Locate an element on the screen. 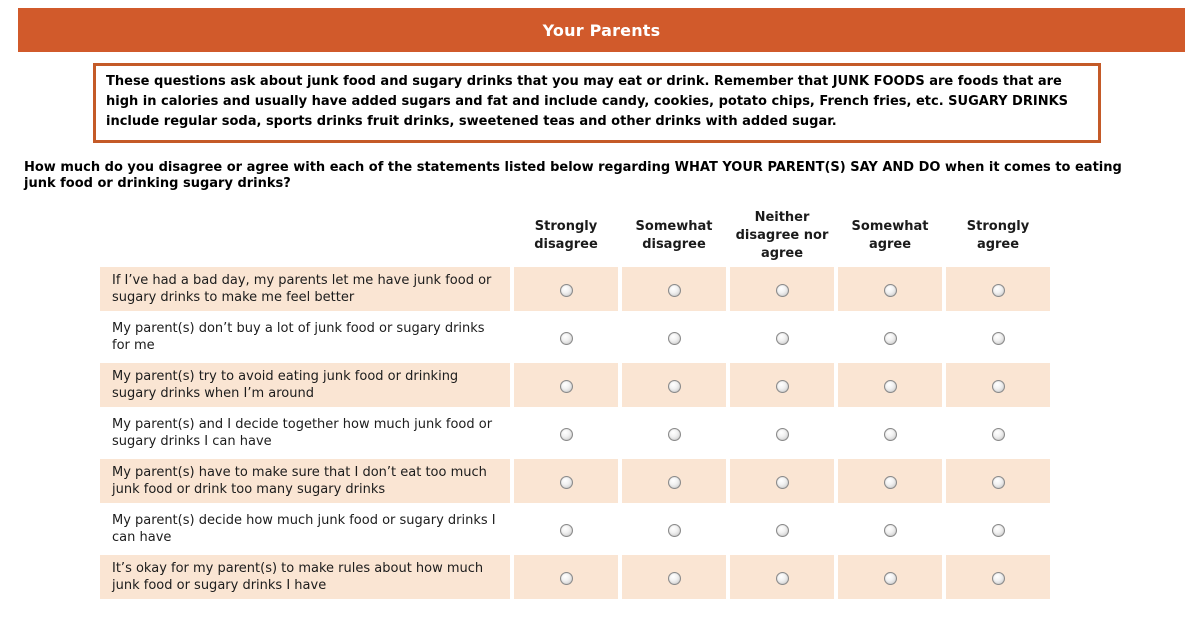 The width and height of the screenshot is (1192, 620). page-title-bar: Your Parents is located at coordinates (601, 30).